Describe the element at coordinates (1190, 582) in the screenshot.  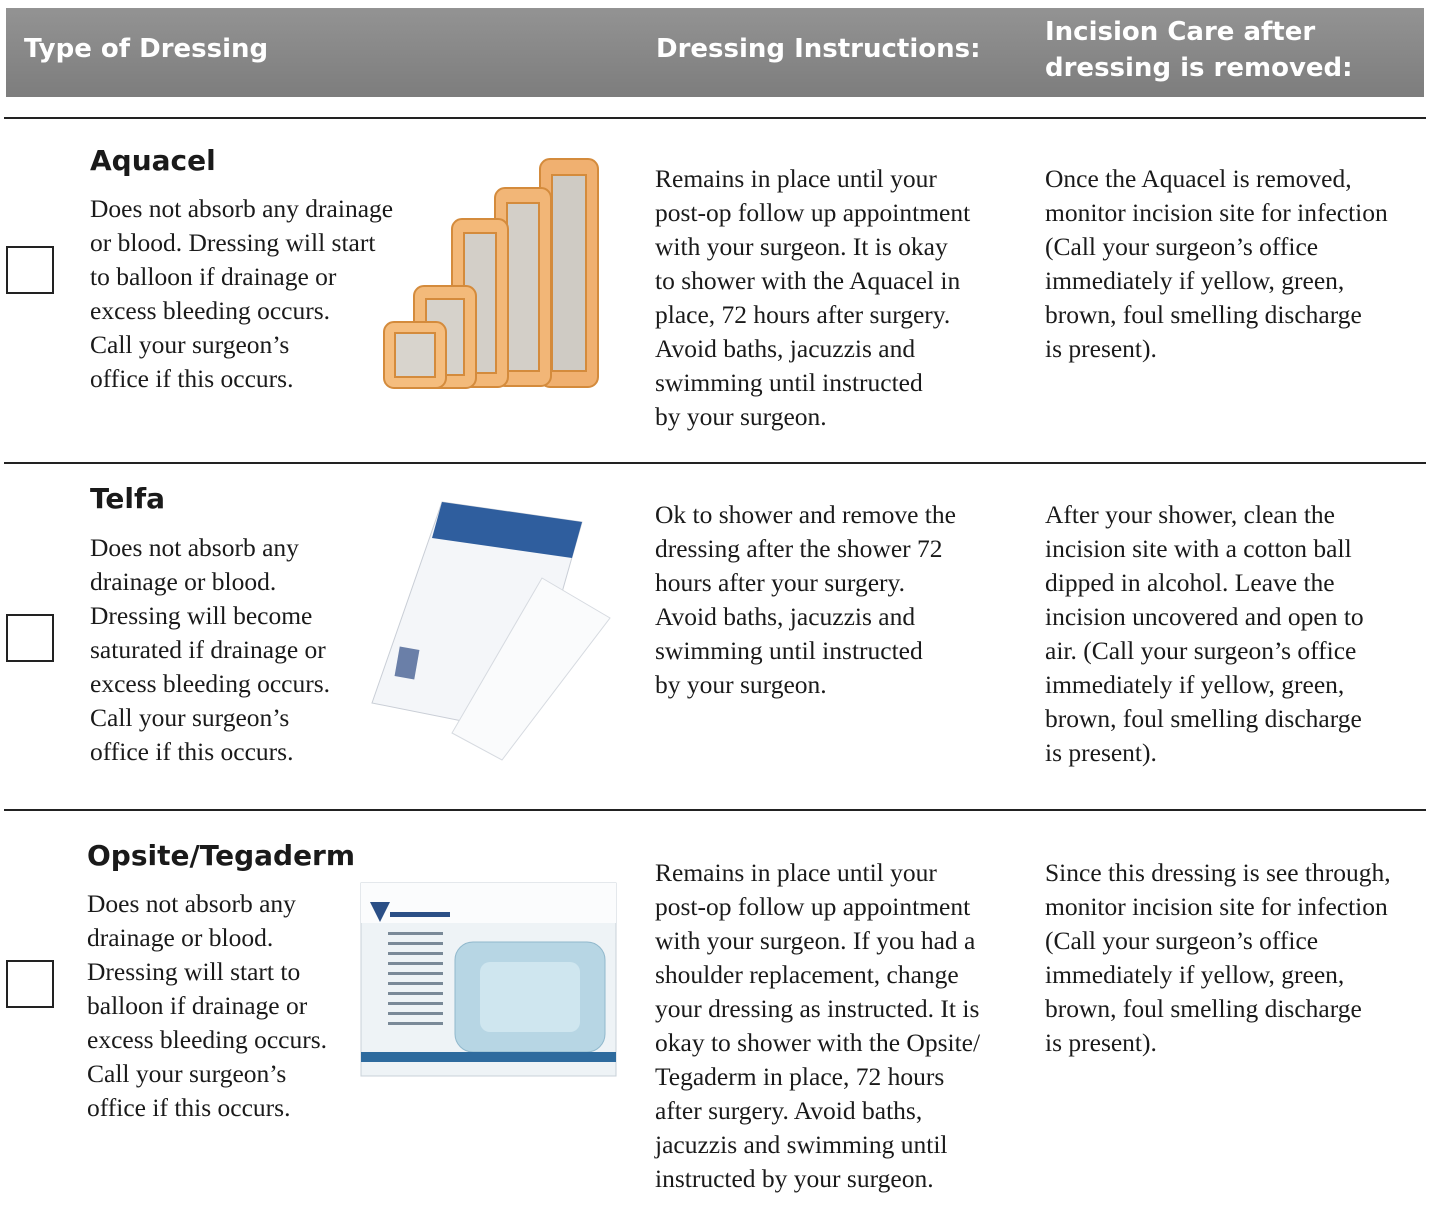
I see `care-line: dipped in alcohol. Leave the` at that location.